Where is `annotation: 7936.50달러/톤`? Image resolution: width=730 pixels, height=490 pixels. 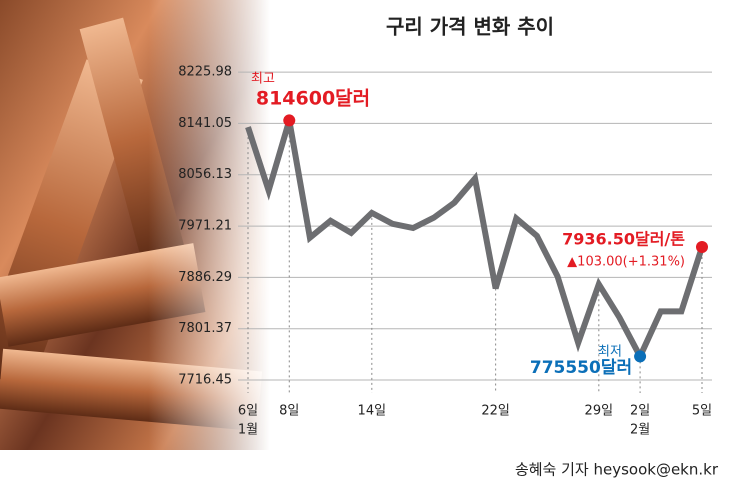 annotation: 7936.50달러/톤 is located at coordinates (623, 239).